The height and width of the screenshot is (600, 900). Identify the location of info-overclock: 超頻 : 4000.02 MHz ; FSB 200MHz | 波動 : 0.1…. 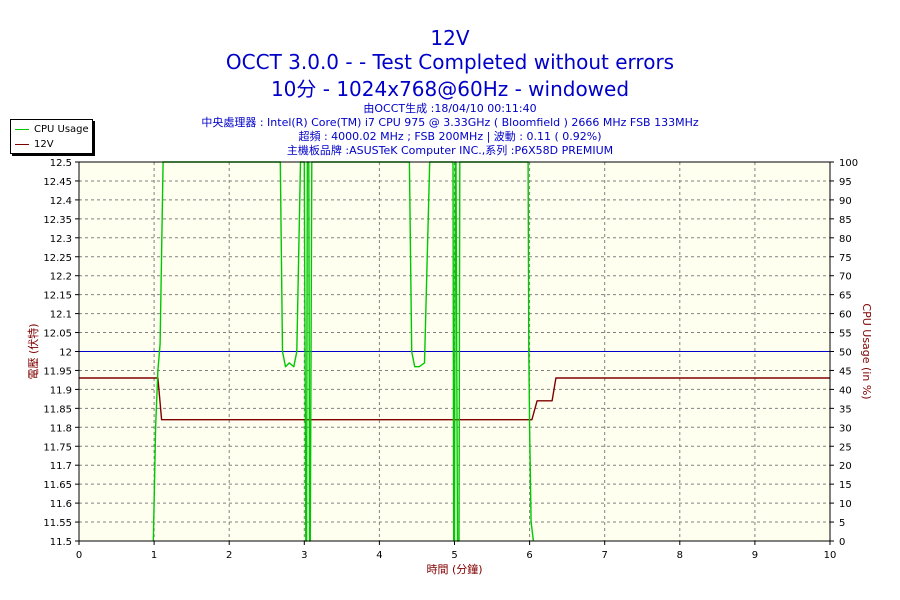
(450, 136).